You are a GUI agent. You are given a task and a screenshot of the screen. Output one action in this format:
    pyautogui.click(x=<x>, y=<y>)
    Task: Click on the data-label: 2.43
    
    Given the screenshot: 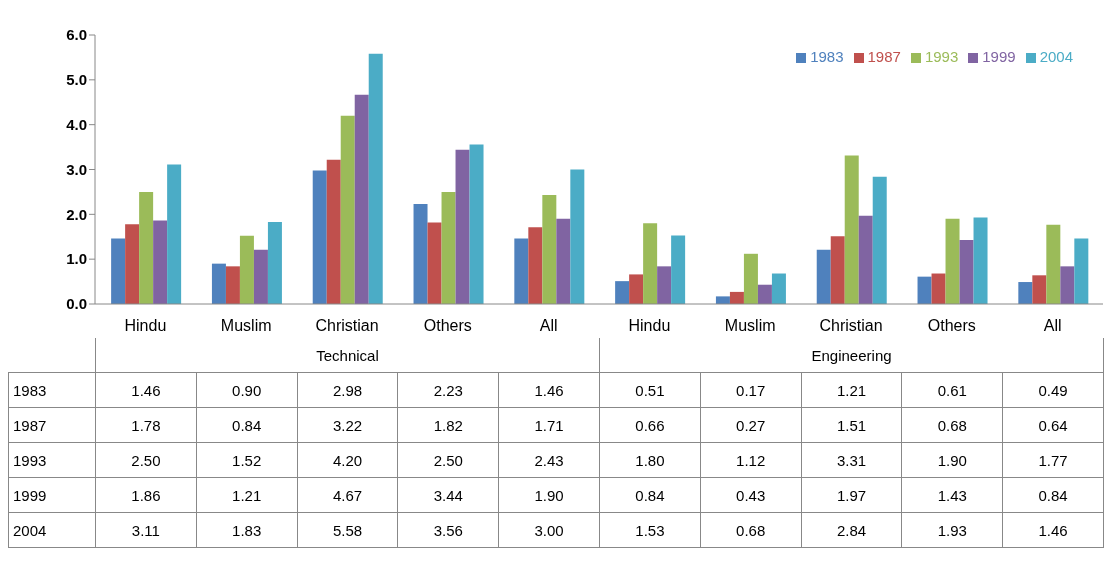 What is the action you would take?
    pyautogui.click(x=549, y=460)
    